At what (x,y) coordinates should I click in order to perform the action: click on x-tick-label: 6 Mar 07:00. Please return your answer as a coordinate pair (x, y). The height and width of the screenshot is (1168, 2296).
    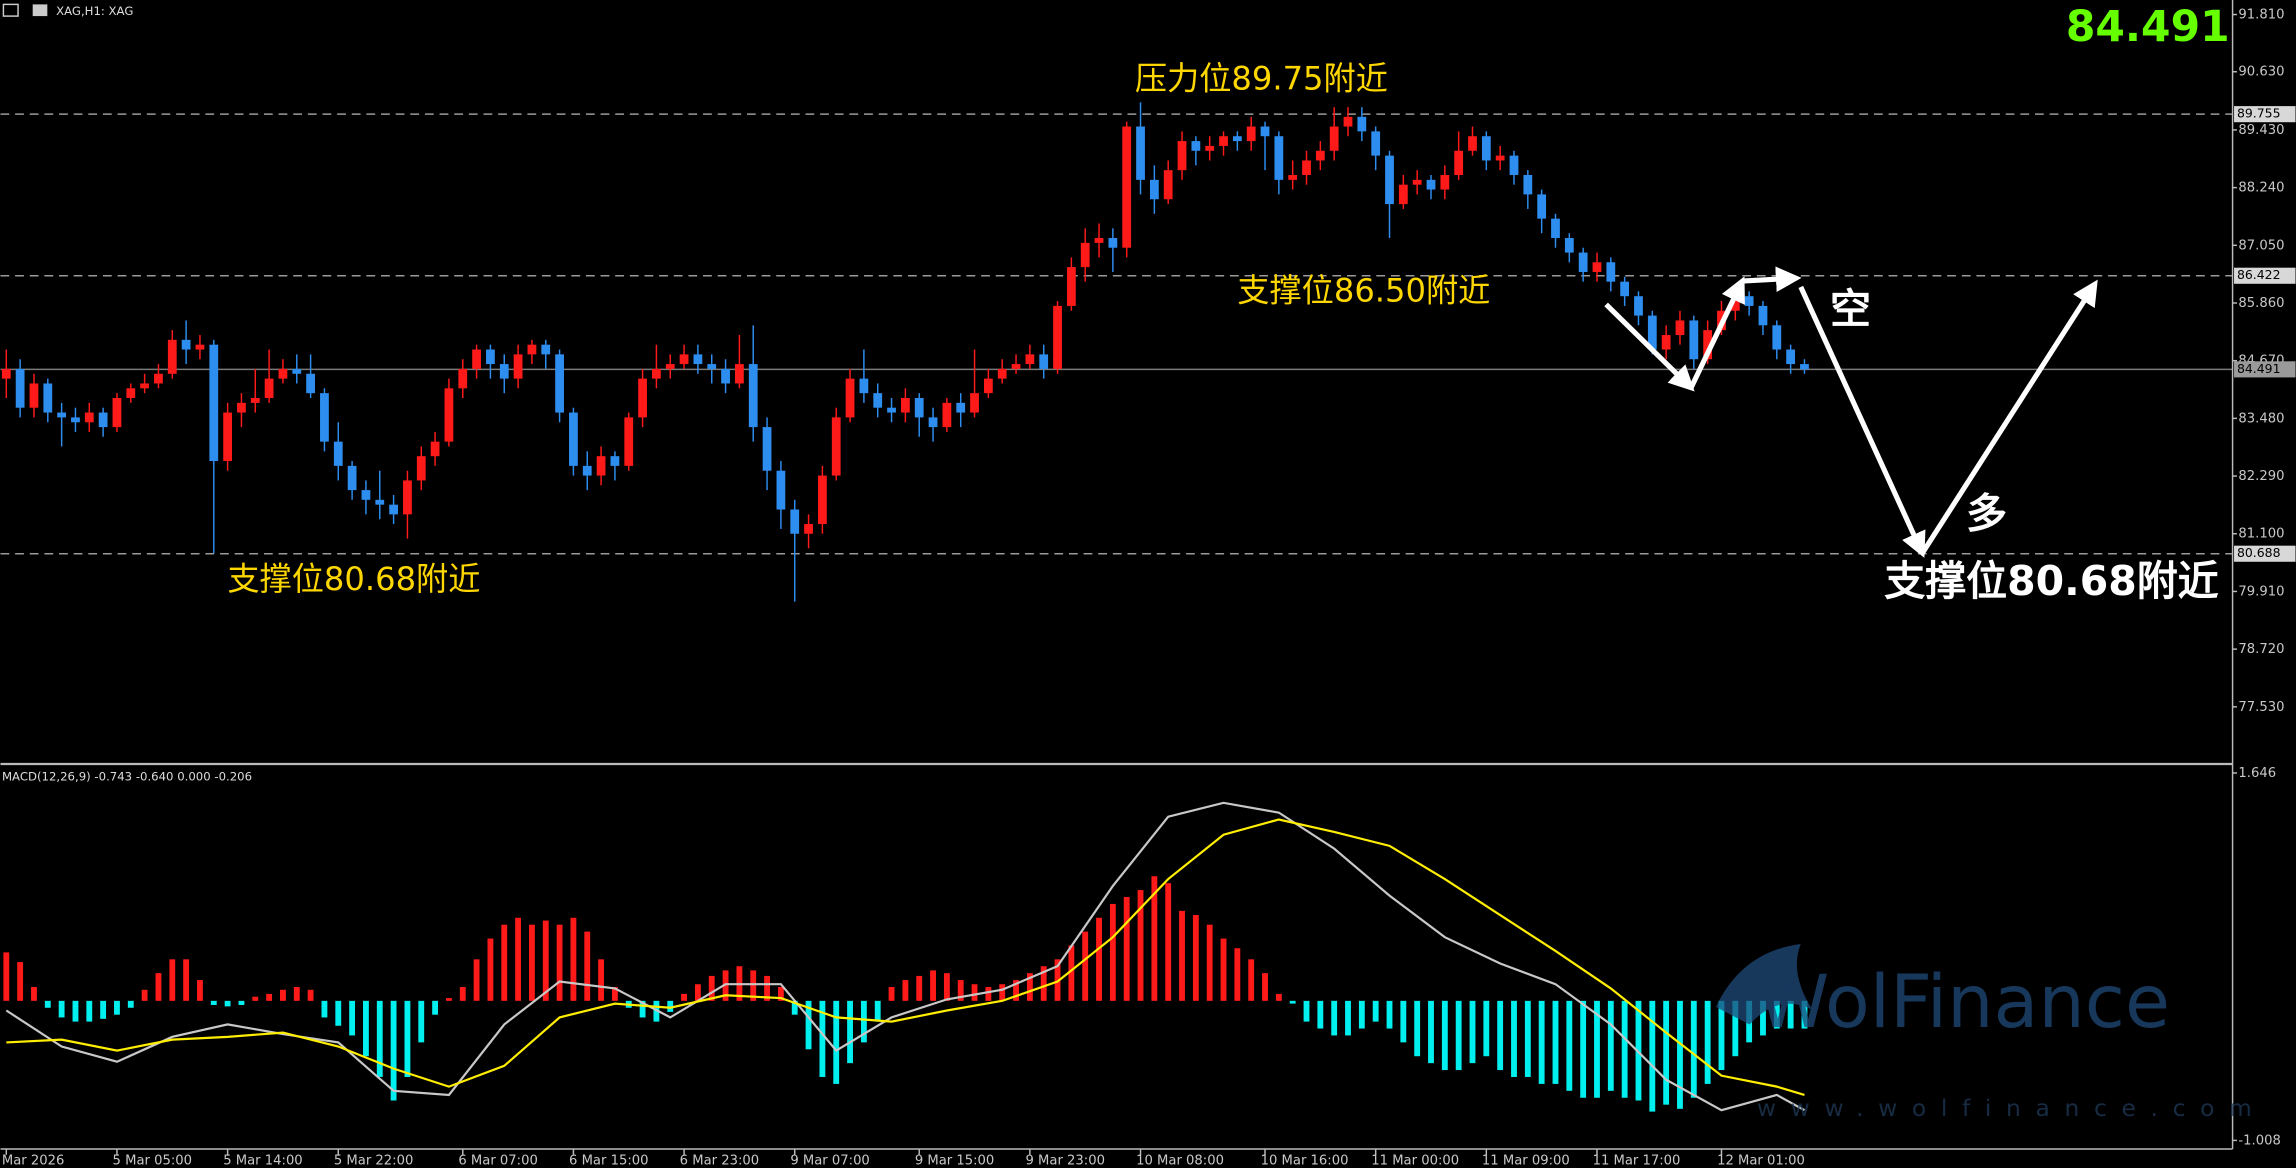
    Looking at the image, I should click on (497, 1161).